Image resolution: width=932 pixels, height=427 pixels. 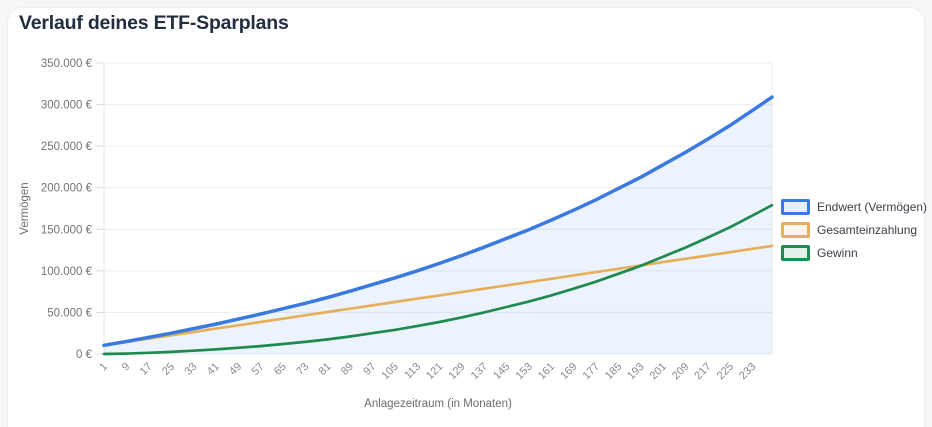 I want to click on x-tick-label: 33, so click(x=190, y=369).